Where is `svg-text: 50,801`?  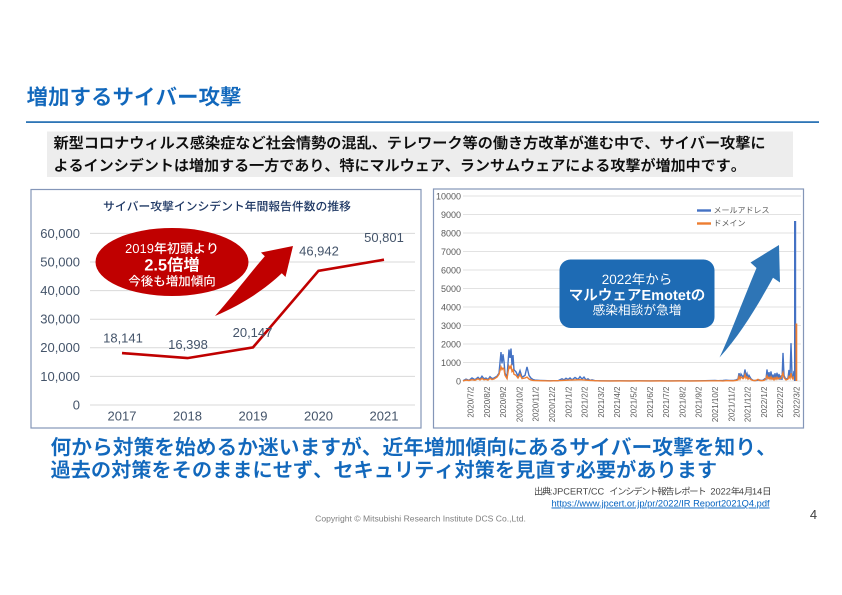 svg-text: 50,801 is located at coordinates (384, 237).